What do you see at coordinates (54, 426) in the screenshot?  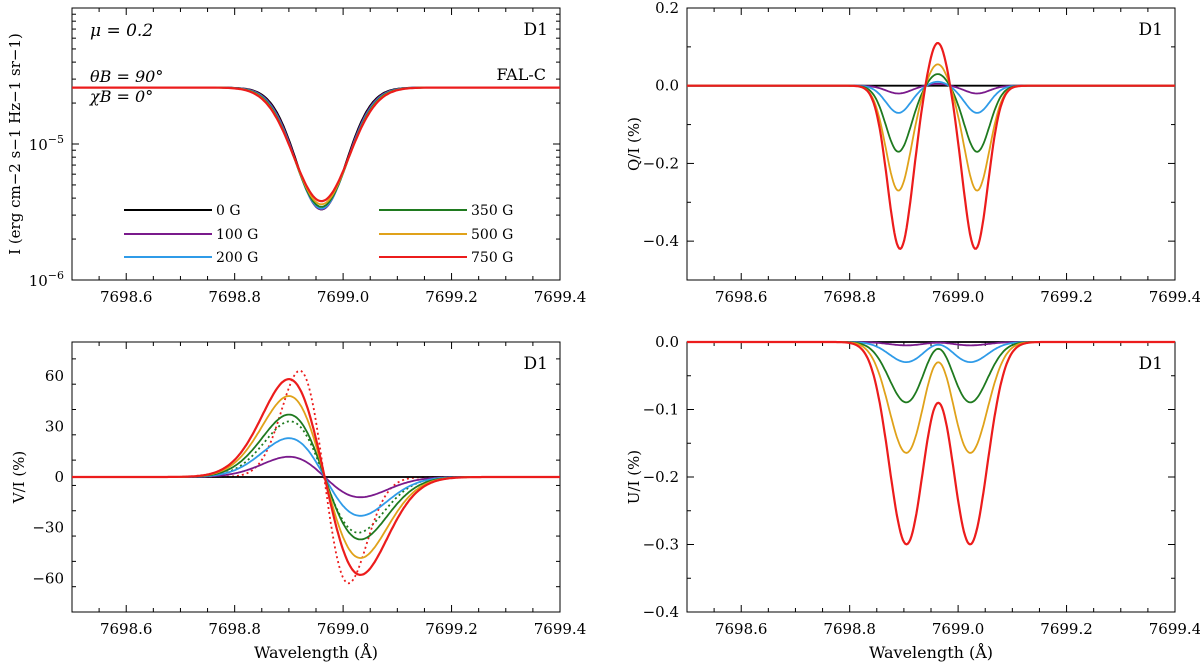 I see `y-tick-label: 30` at bounding box center [54, 426].